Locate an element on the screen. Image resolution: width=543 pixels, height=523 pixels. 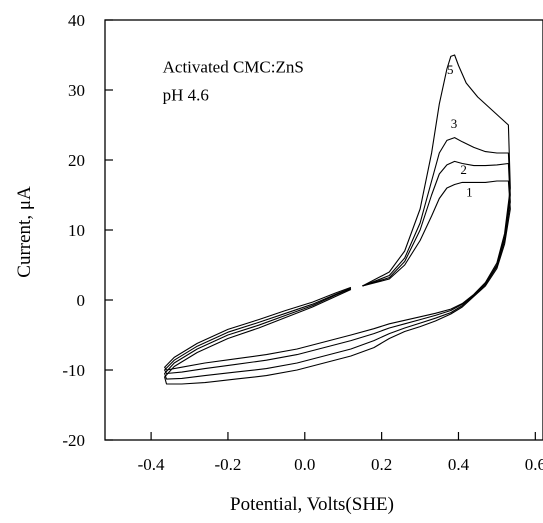
x-axis-ticks: -0.4 -0.2 0.0 0.2 0.4 0.6 is located at coordinates (340, 453).